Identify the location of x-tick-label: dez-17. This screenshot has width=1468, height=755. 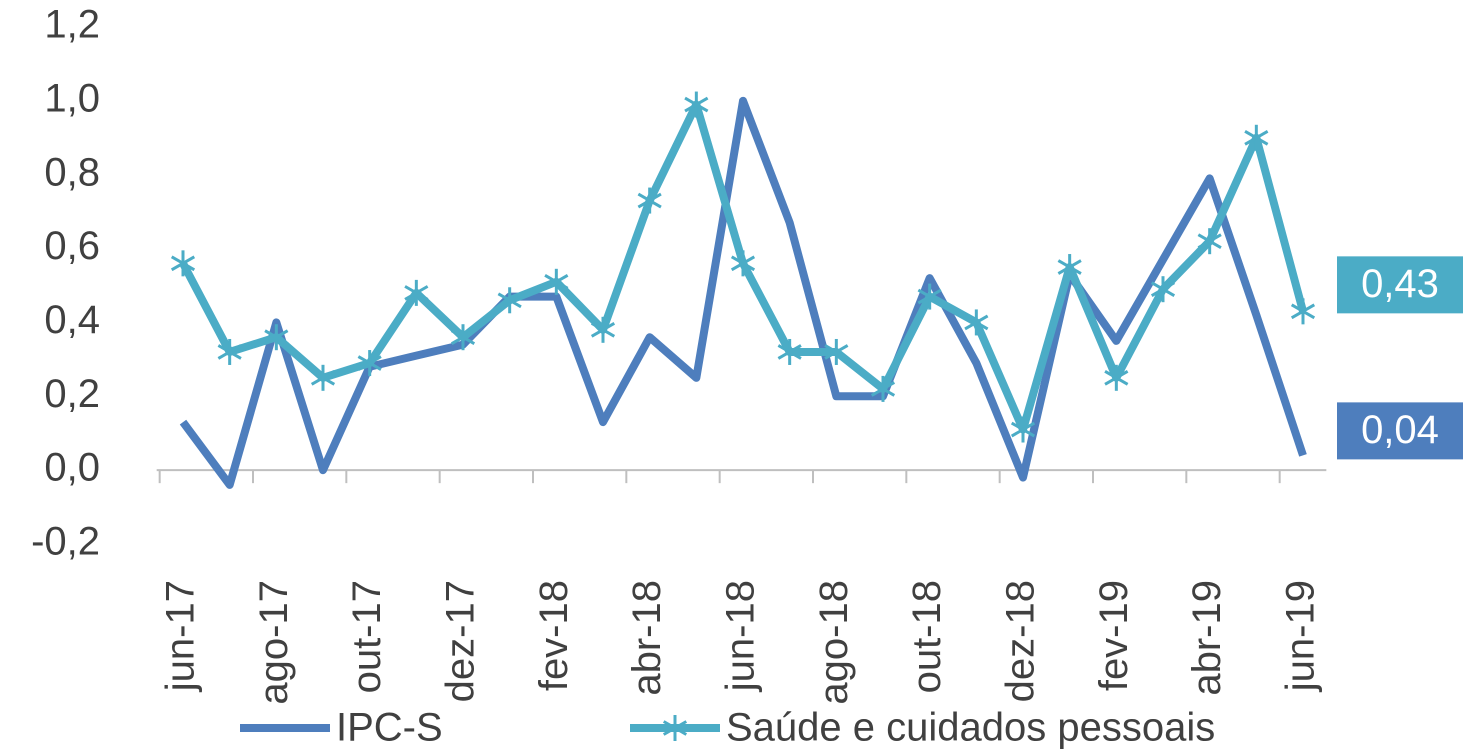
(461, 641).